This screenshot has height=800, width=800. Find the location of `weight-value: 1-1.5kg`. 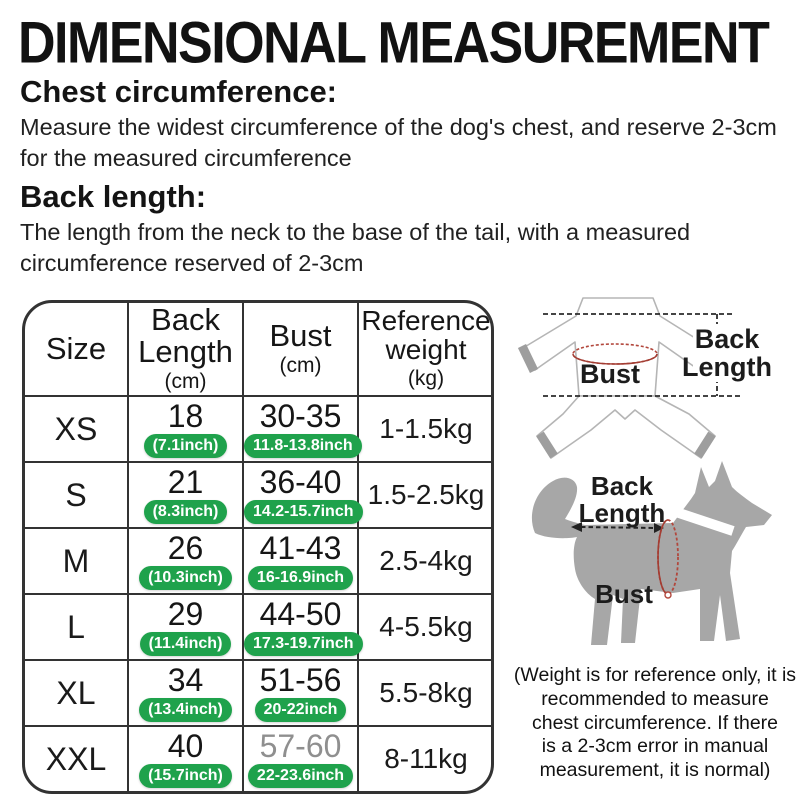

weight-value: 1-1.5kg is located at coordinates (424, 429).